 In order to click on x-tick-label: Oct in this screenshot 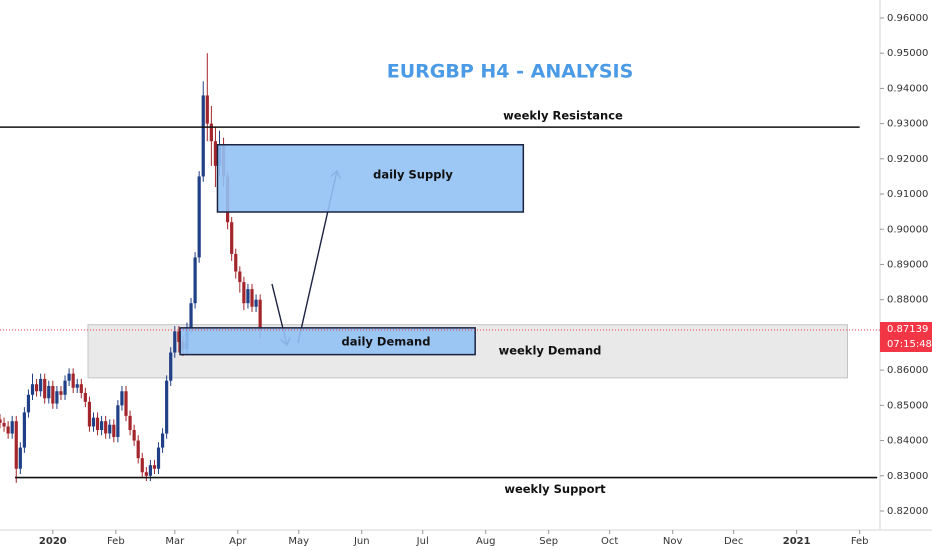, I will do `click(609, 541)`.